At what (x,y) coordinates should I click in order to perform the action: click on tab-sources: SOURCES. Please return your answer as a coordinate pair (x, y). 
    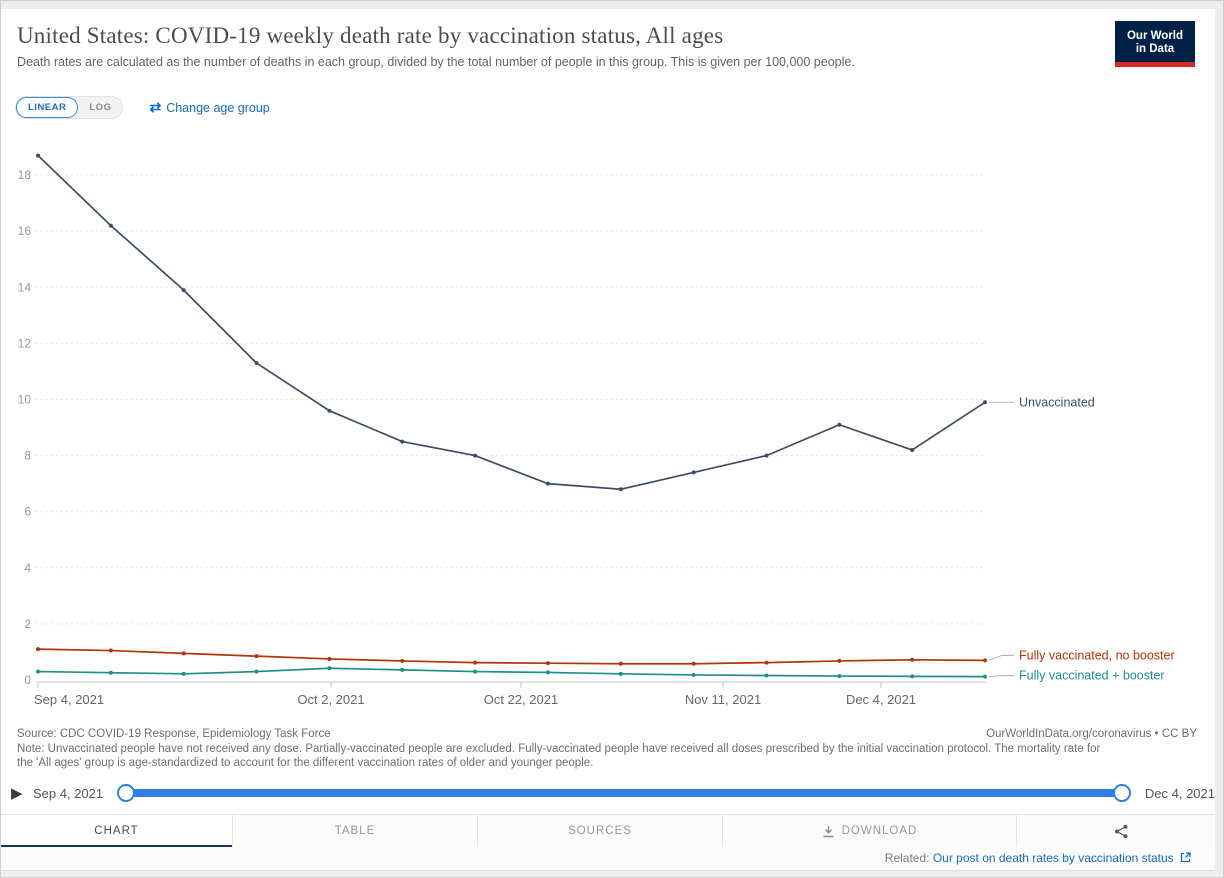
    Looking at the image, I should click on (600, 831).